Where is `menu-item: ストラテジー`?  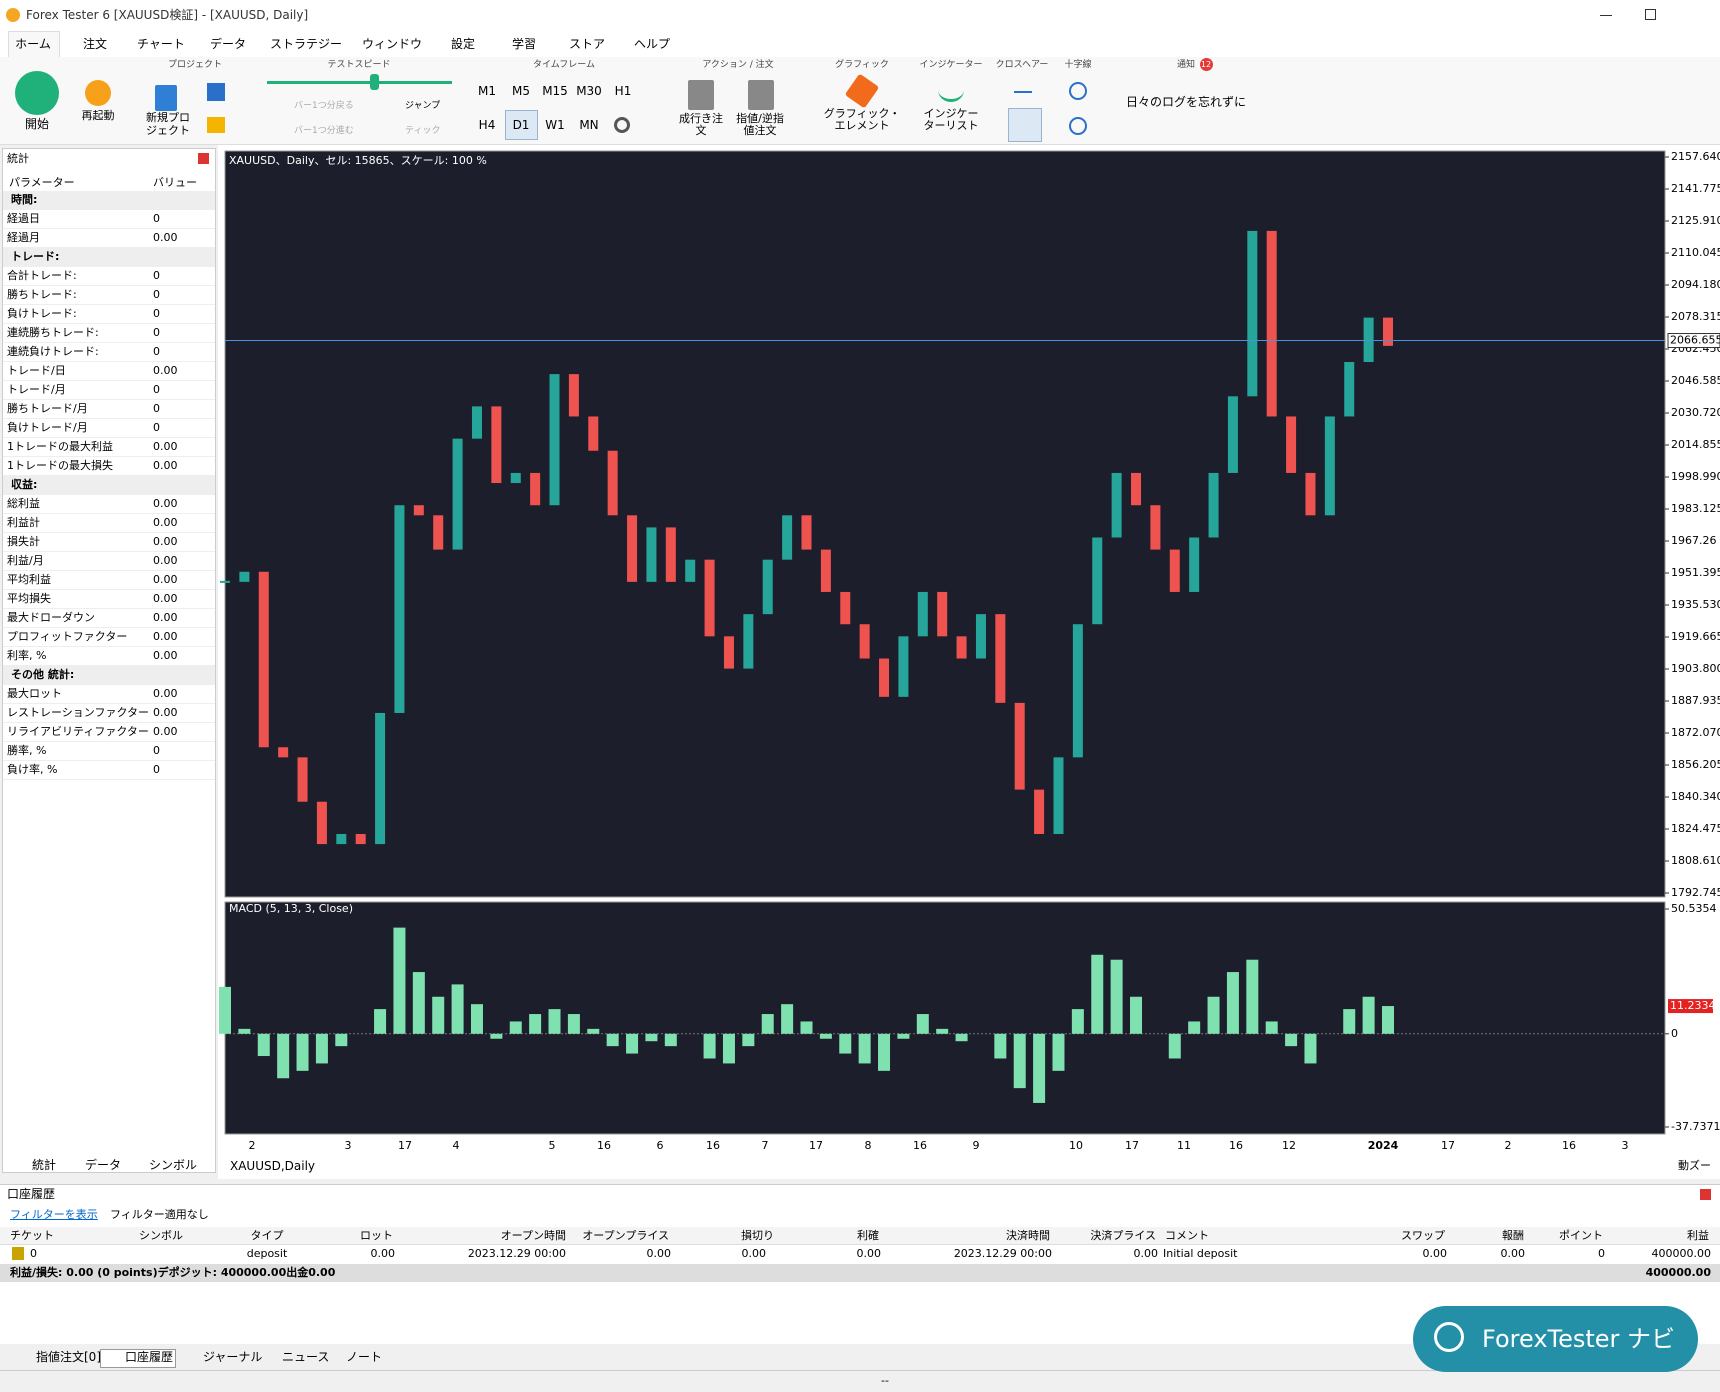
menu-item: ストラテジー is located at coordinates (306, 44).